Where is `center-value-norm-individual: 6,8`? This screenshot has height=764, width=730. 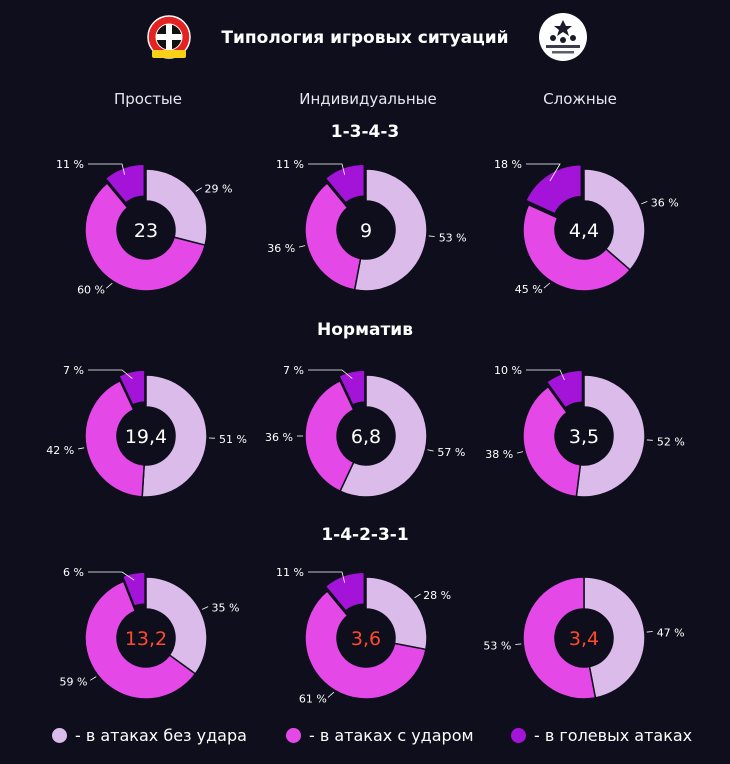
center-value-norm-individual: 6,8 is located at coordinates (366, 437).